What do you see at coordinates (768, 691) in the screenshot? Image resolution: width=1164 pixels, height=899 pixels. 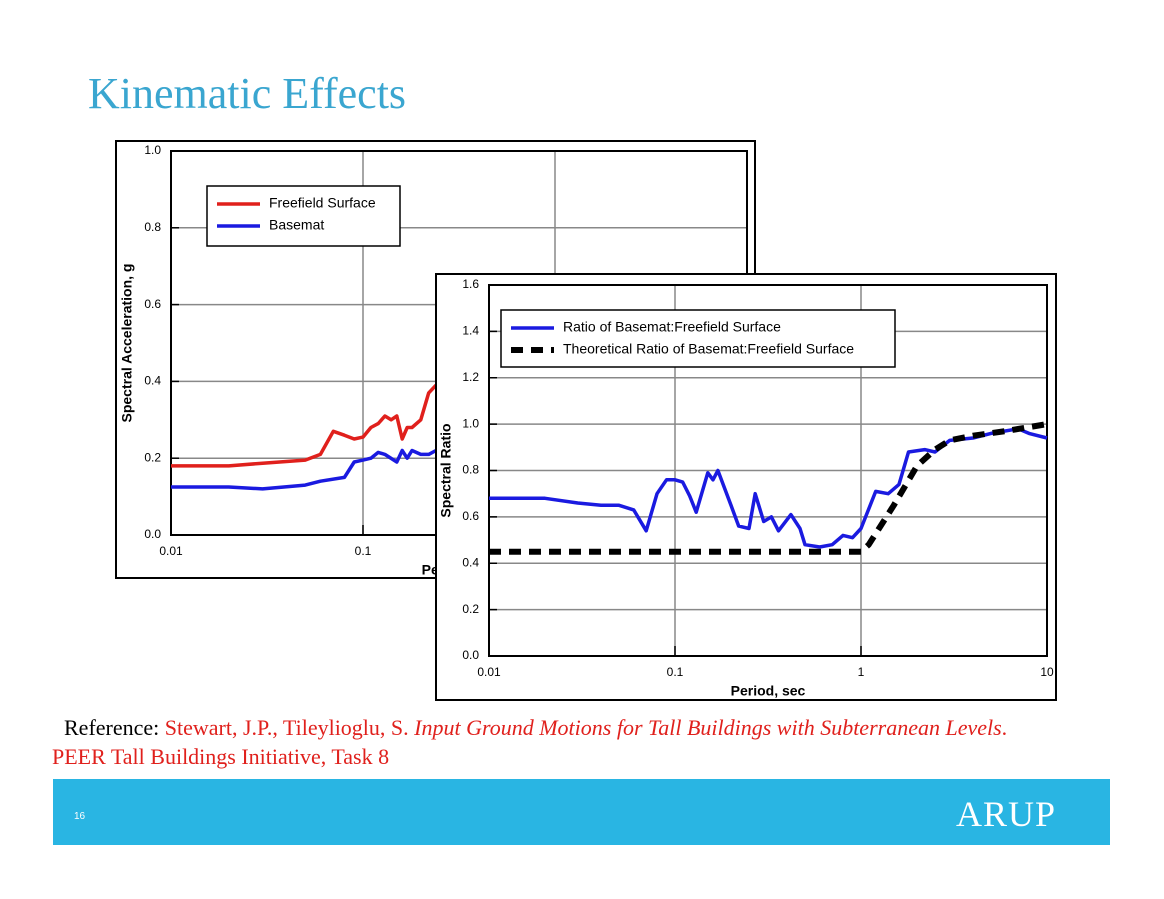 I see `x-axis-label: Period, sec` at bounding box center [768, 691].